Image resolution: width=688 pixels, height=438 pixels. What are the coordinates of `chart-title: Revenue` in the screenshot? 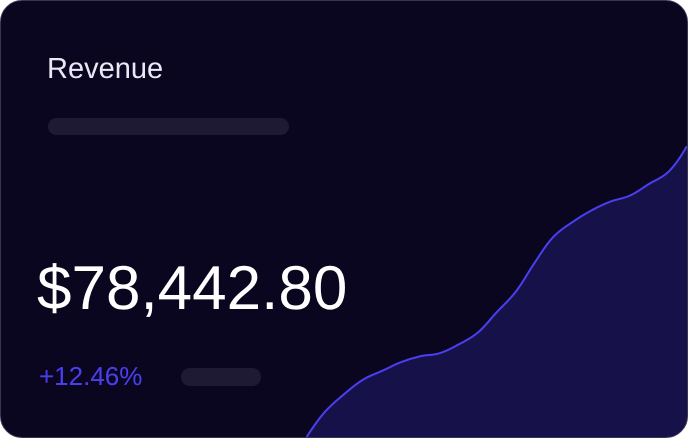 It's located at (105, 69).